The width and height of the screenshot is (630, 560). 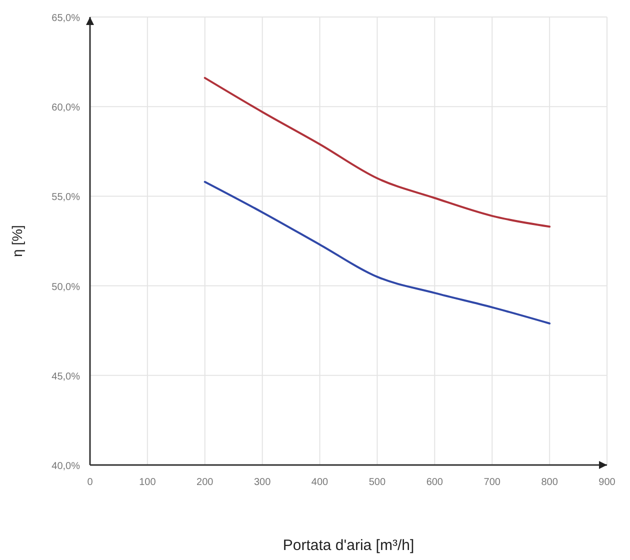 What do you see at coordinates (320, 482) in the screenshot?
I see `x-tick-label: 400` at bounding box center [320, 482].